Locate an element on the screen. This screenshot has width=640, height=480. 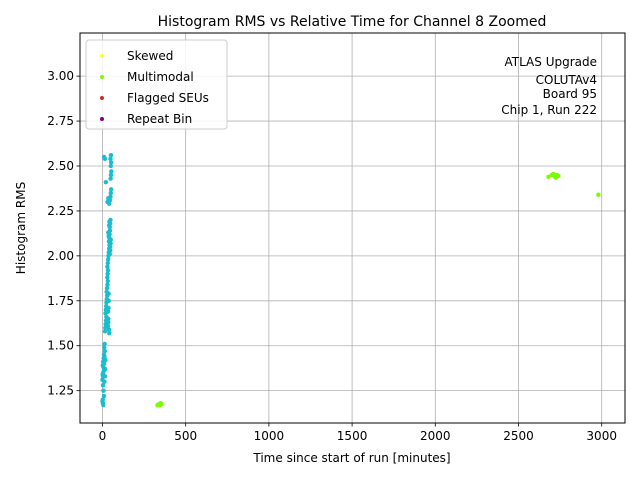
legend-box is located at coordinates (156, 84).